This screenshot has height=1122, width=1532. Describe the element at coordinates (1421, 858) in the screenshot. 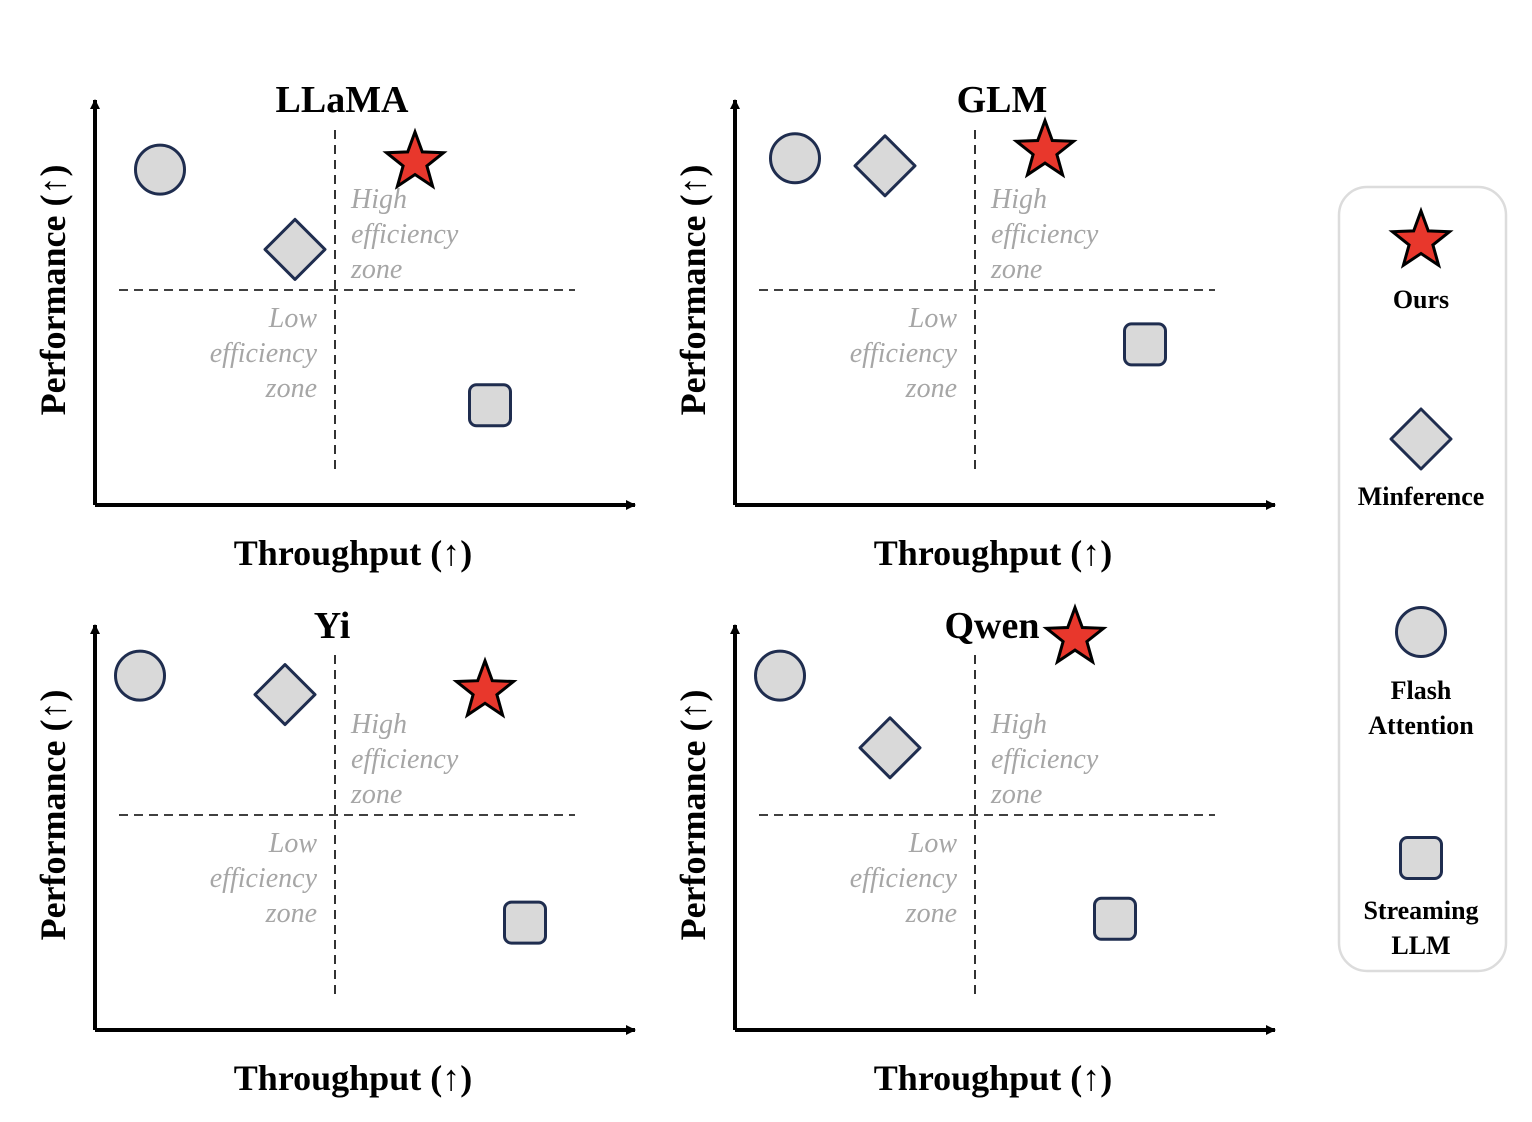

I see `legend-marker-streaming-llm` at that location.